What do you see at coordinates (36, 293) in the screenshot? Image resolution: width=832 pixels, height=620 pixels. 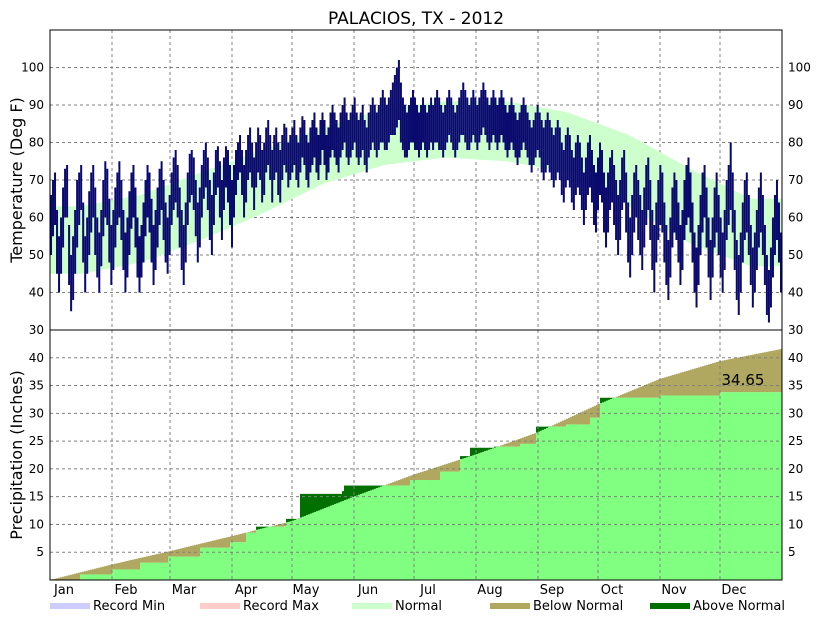 I see `temperature-ytick-left: 40` at bounding box center [36, 293].